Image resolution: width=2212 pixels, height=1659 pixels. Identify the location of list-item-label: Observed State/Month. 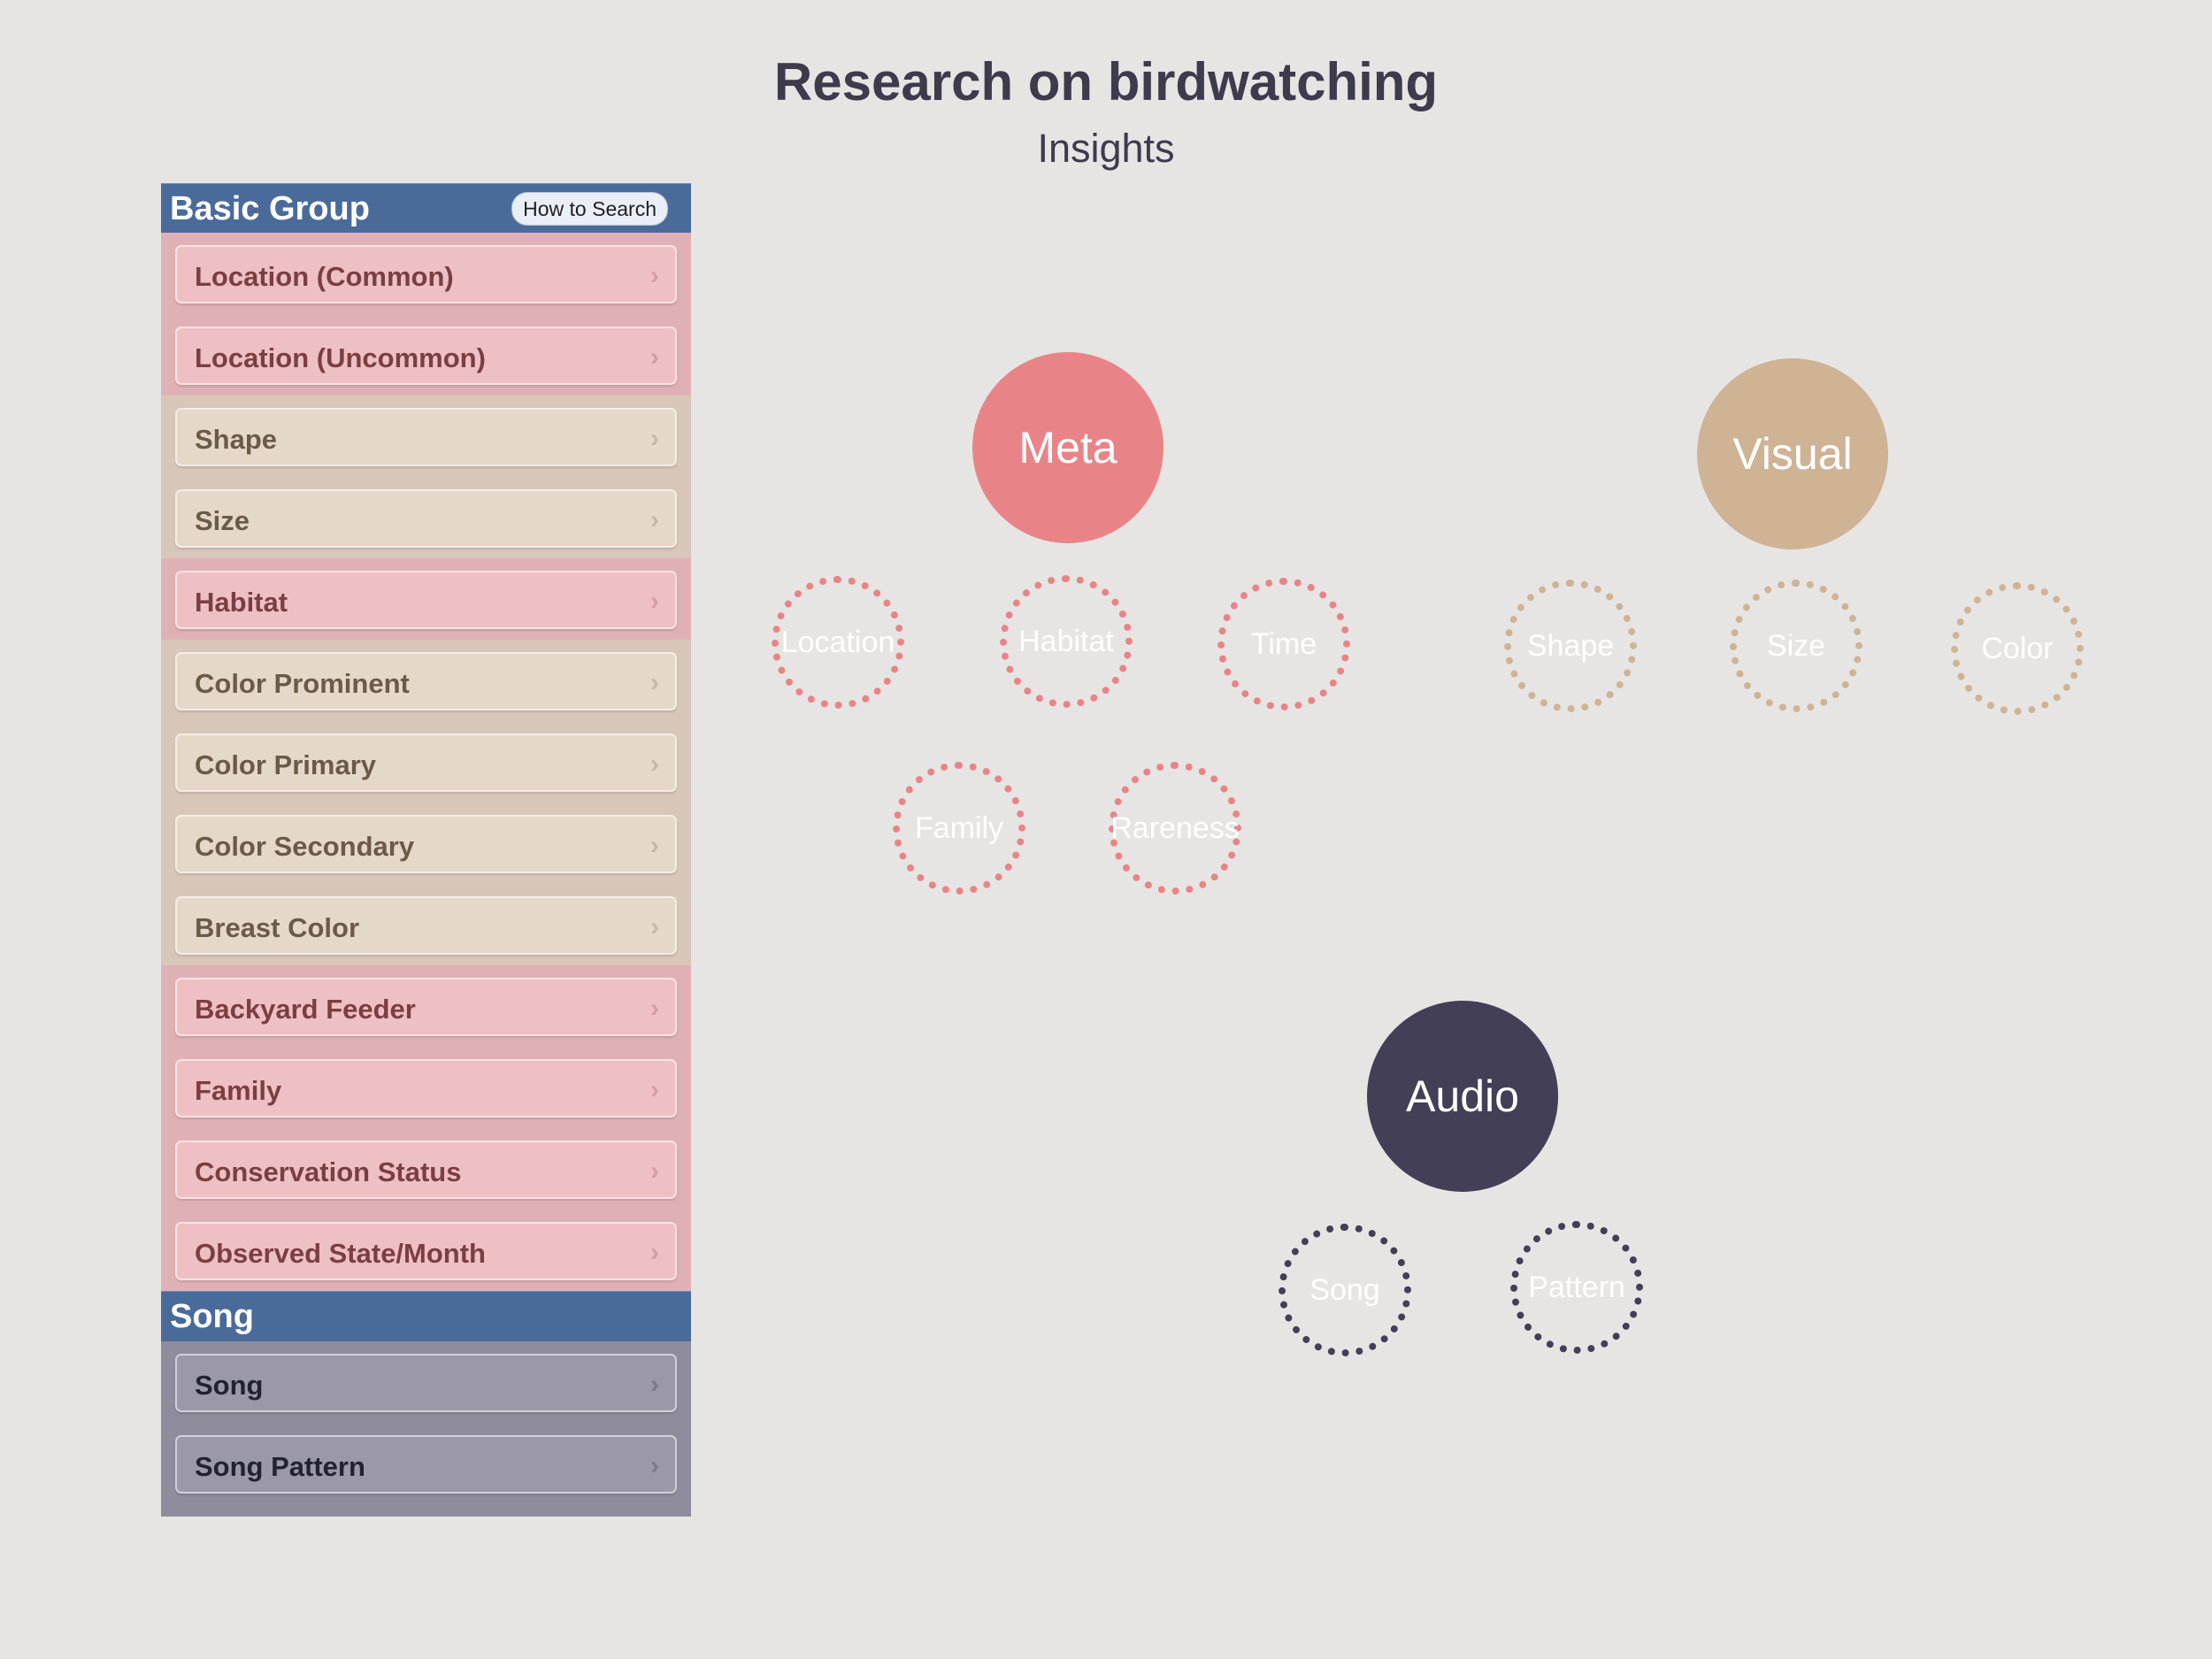
(341, 1254).